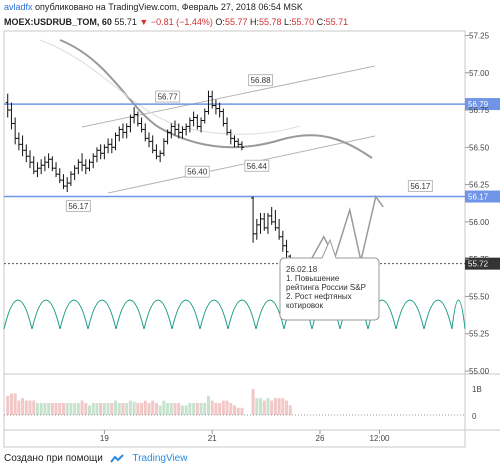 The height and width of the screenshot is (473, 500). Describe the element at coordinates (479, 110) in the screenshot. I see `y-tick-label: 56.75` at that location.